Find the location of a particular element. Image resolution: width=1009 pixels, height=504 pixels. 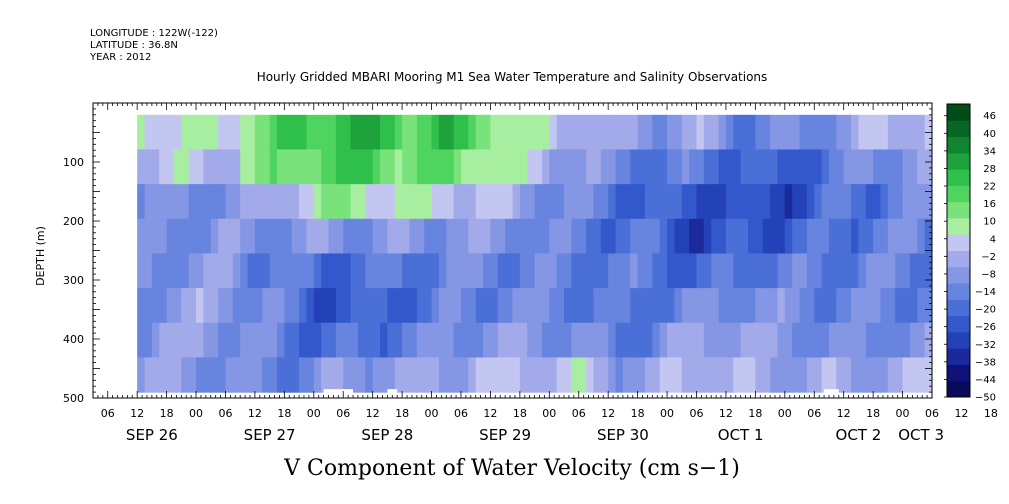

x-day-tick-label: SEP 29 is located at coordinates (505, 435).